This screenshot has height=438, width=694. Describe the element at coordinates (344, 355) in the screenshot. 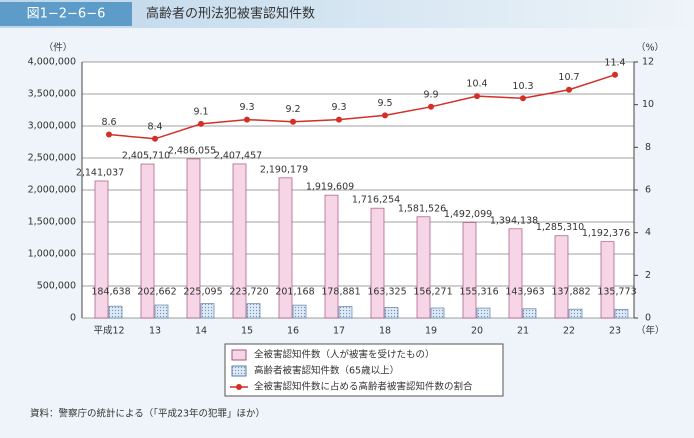

I see `legend-label: 全被害認知件数（人が被害を受けたもの）` at that location.